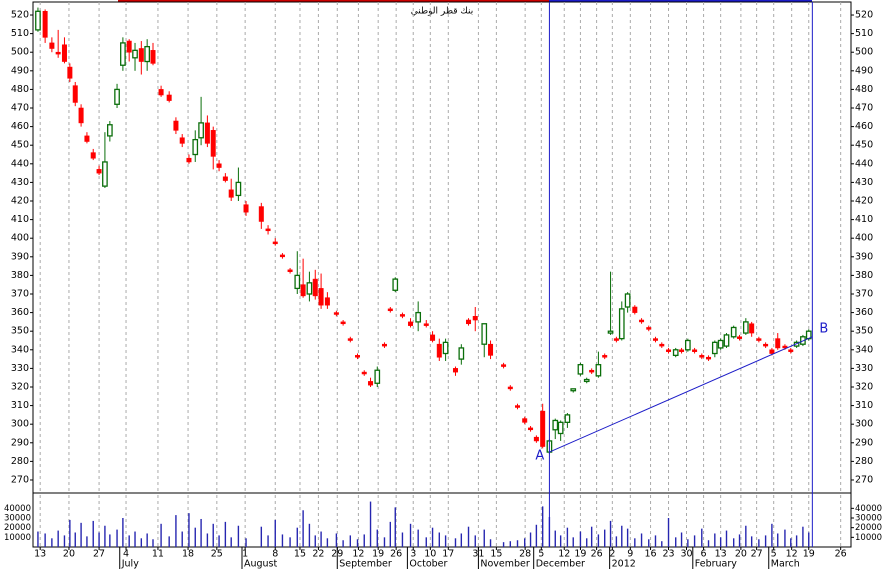 Image resolution: width=885 pixels, height=569 pixels. I want to click on x-tick-label: 30, so click(686, 554).